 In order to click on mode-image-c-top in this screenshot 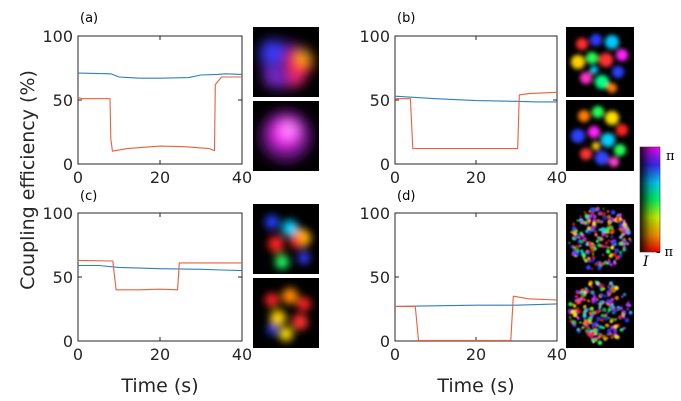, I will do `click(286, 239)`.